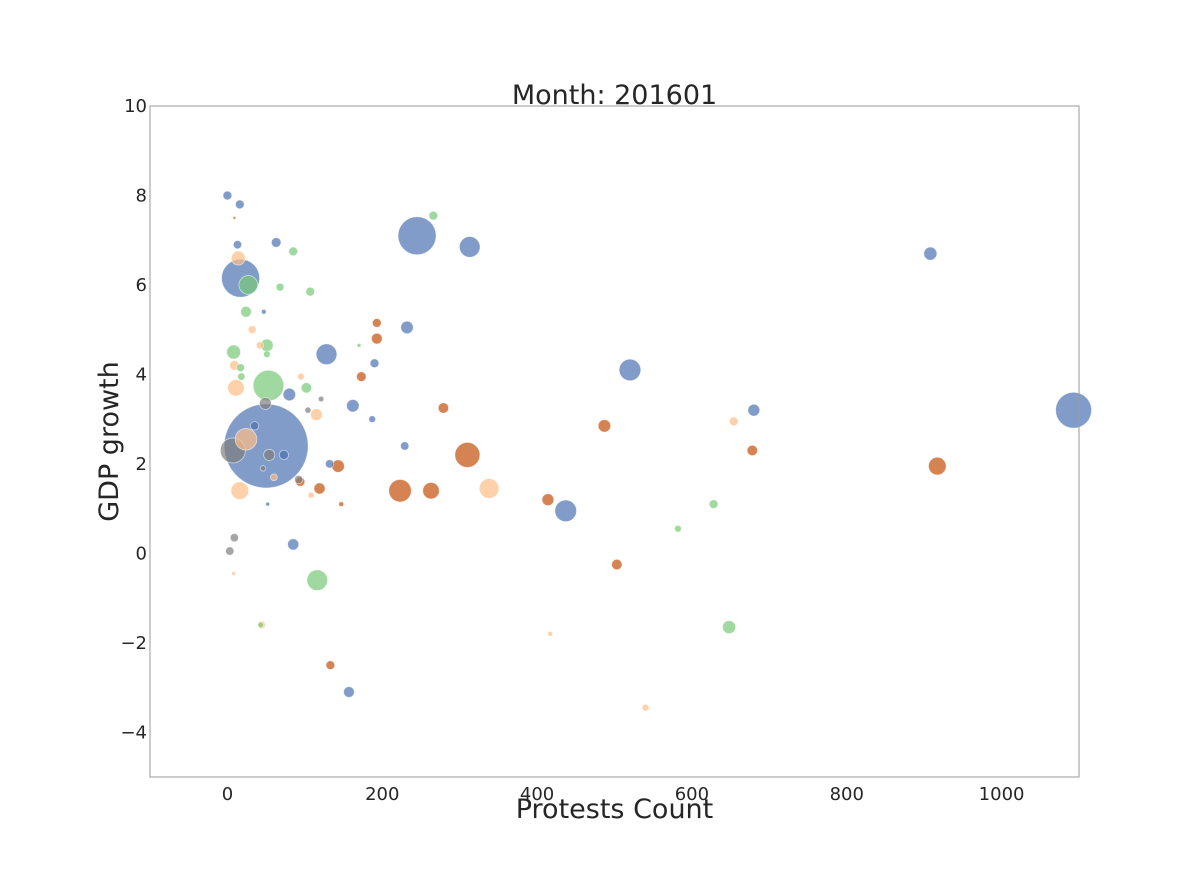 The image size is (1200, 889). What do you see at coordinates (133, 419) in the screenshot?
I see `y-axis-ticks: −4 −2 0 2 4 6 8 10` at bounding box center [133, 419].